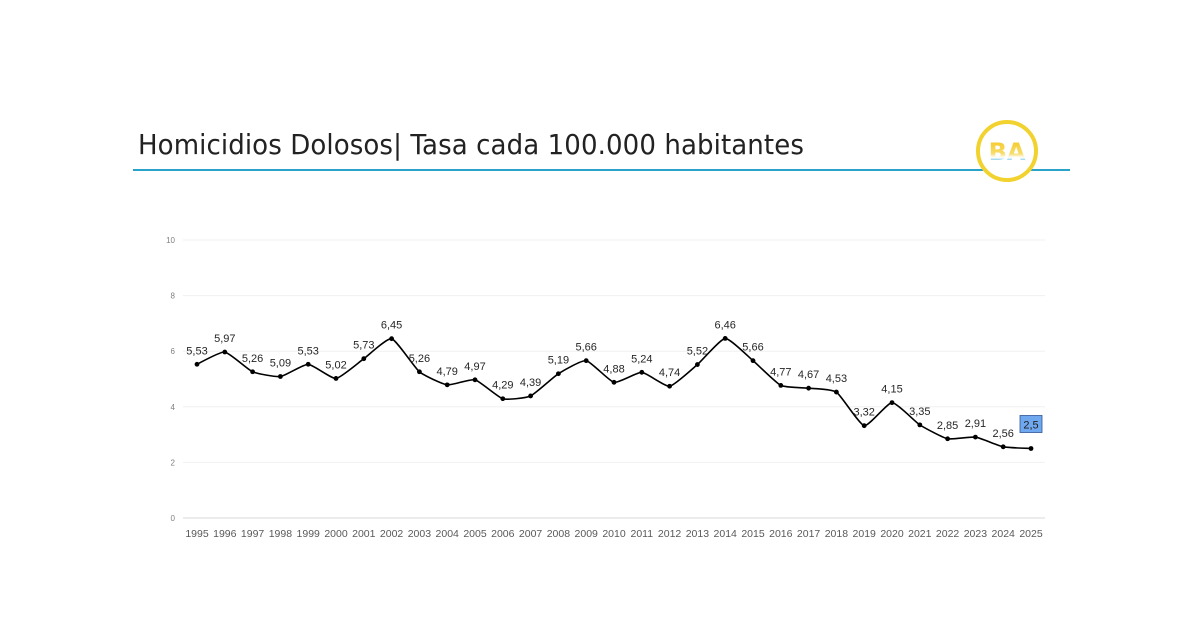 The image size is (1200, 630). What do you see at coordinates (865, 534) in the screenshot?
I see `x-tick-label: 2019` at bounding box center [865, 534].